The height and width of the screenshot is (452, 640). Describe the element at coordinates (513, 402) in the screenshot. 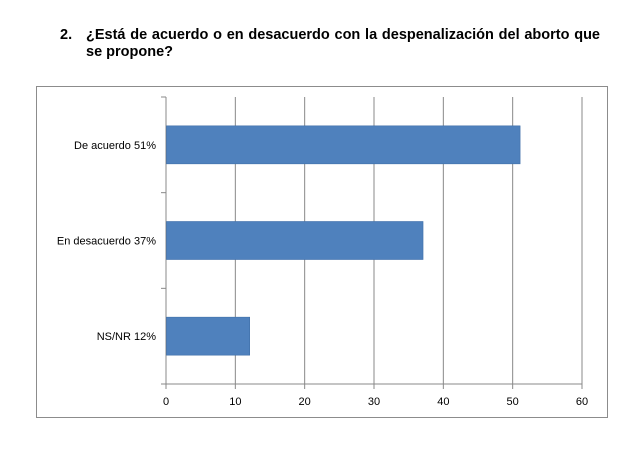

I see `x-tick-label: 50` at that location.